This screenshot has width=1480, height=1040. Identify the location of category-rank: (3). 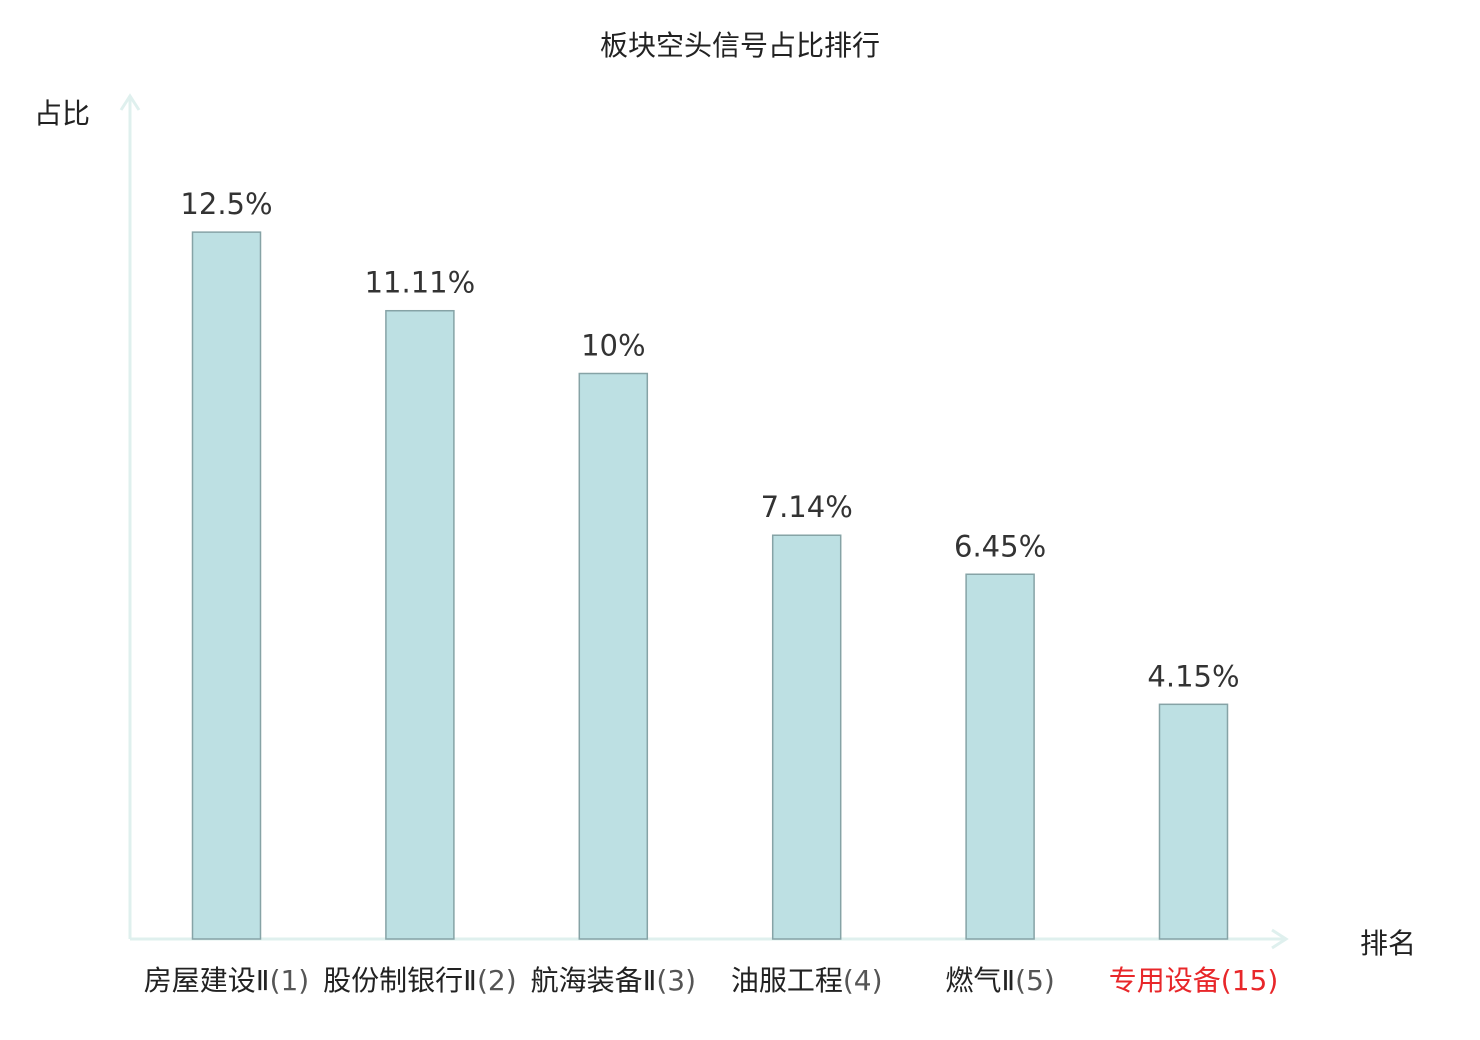
(676, 980).